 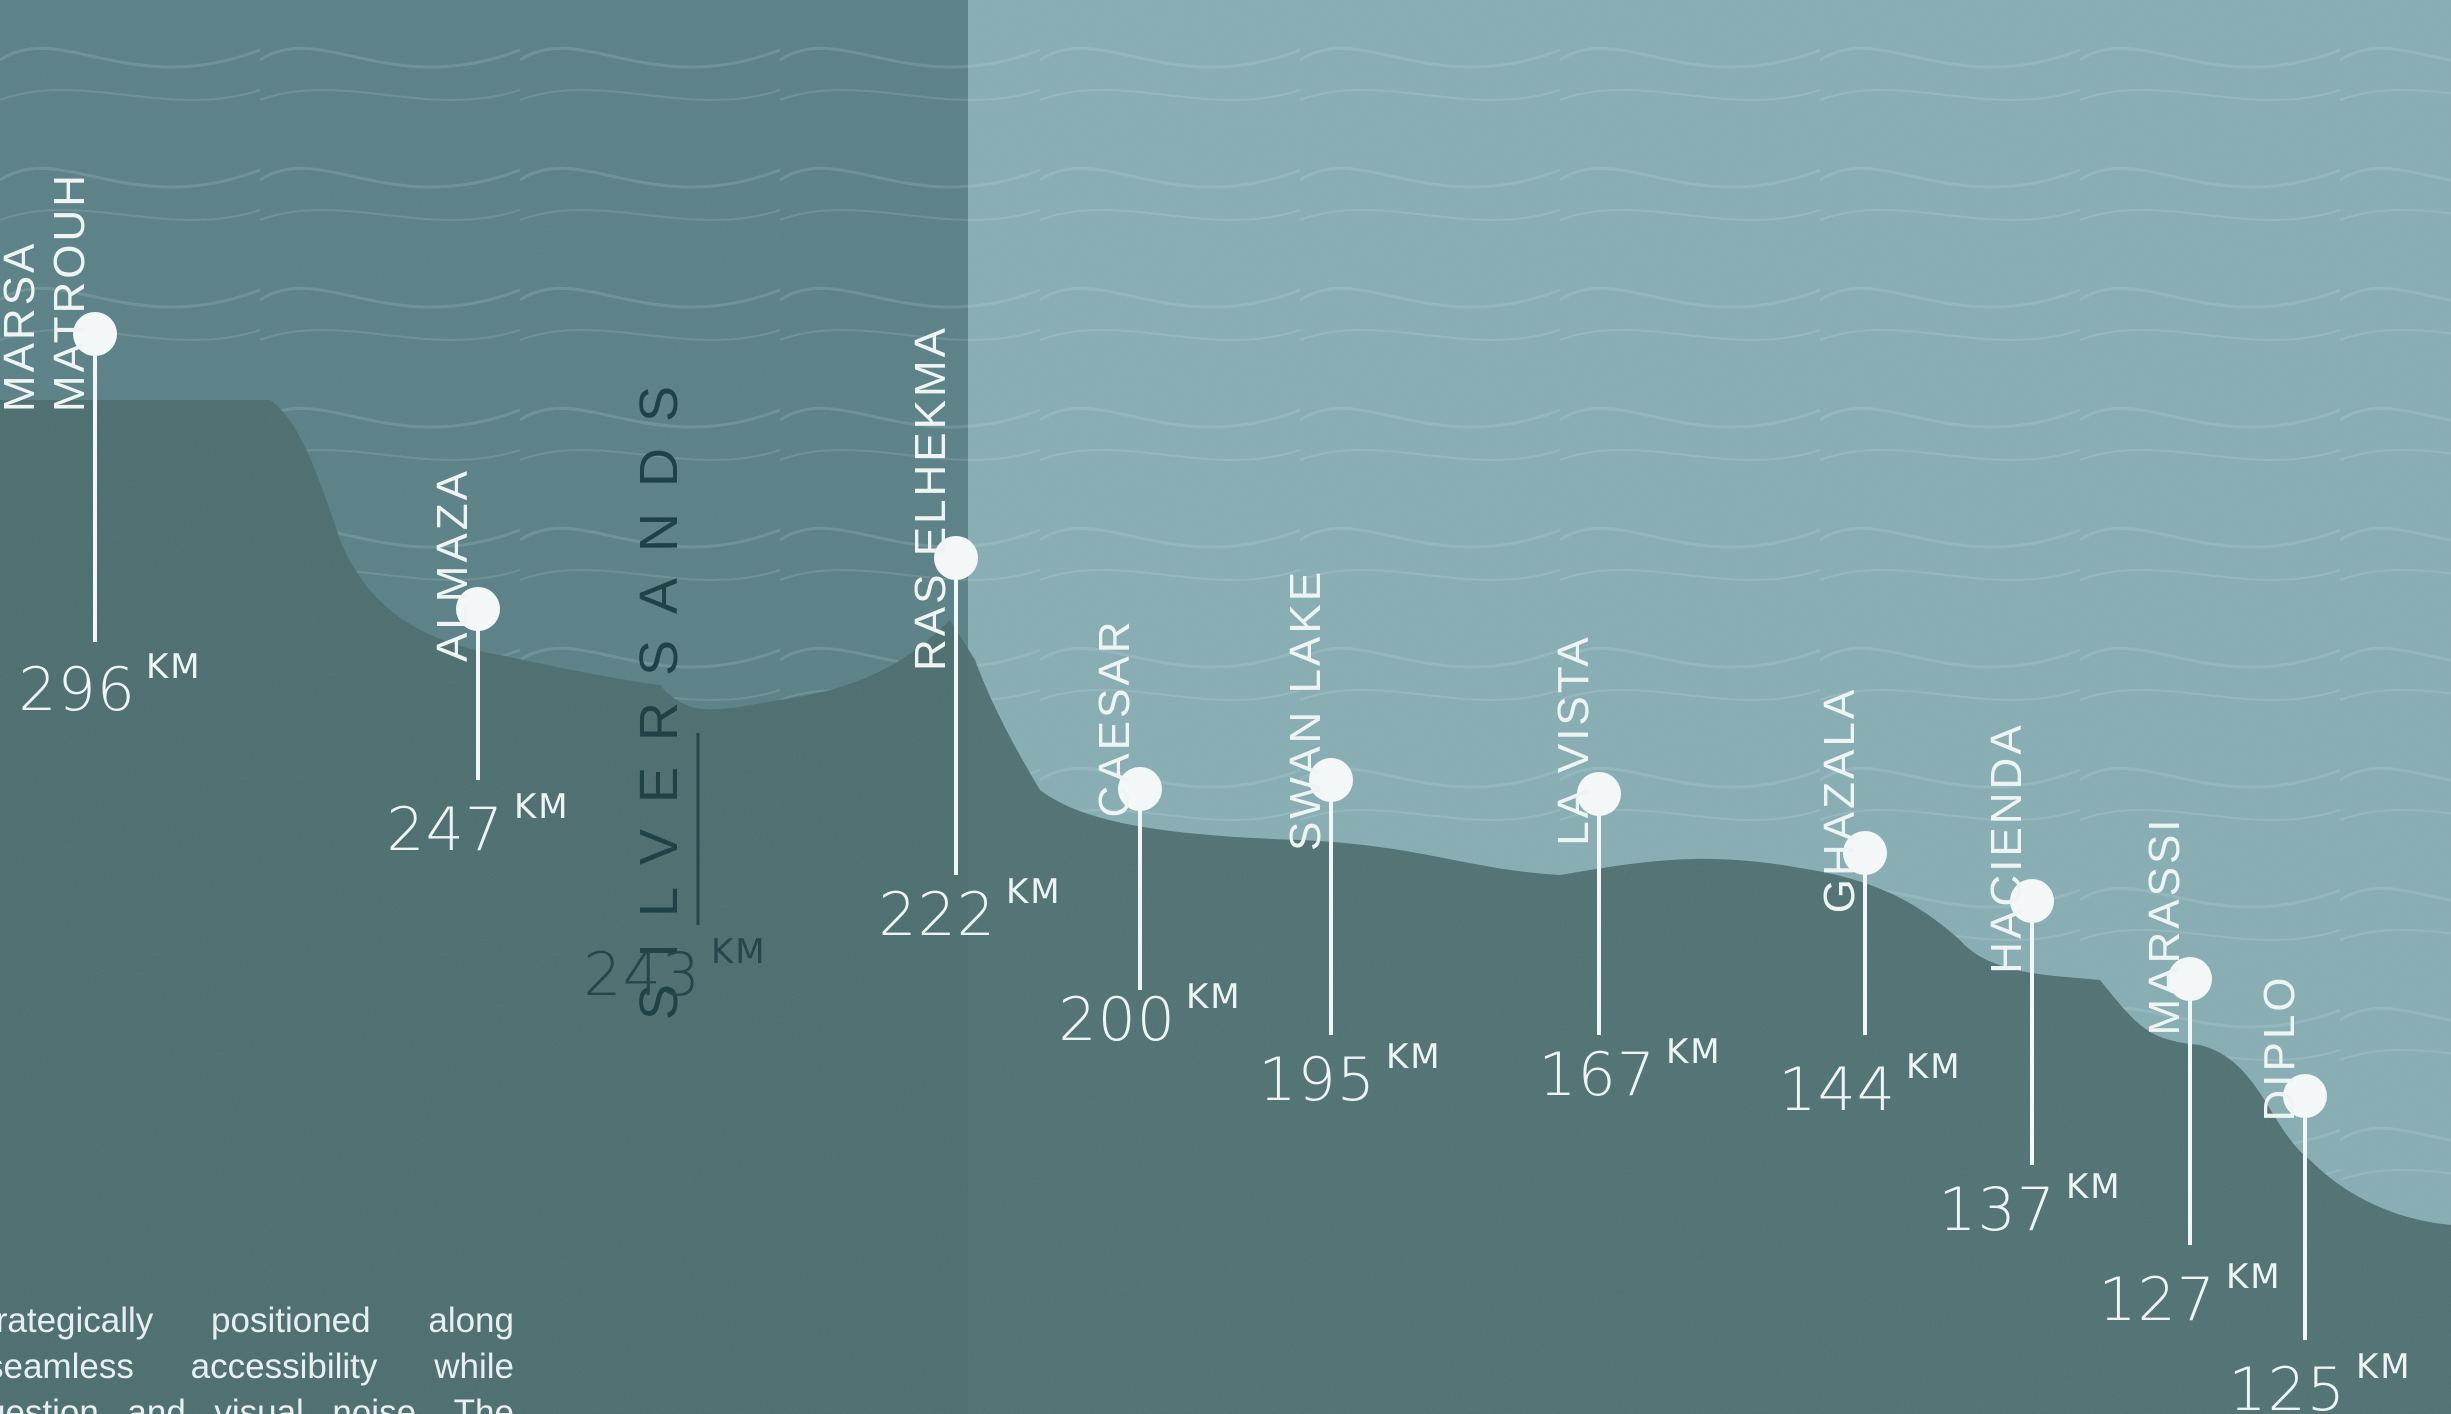 I want to click on marker-name: MARSA MATROUH, so click(x=47, y=292).